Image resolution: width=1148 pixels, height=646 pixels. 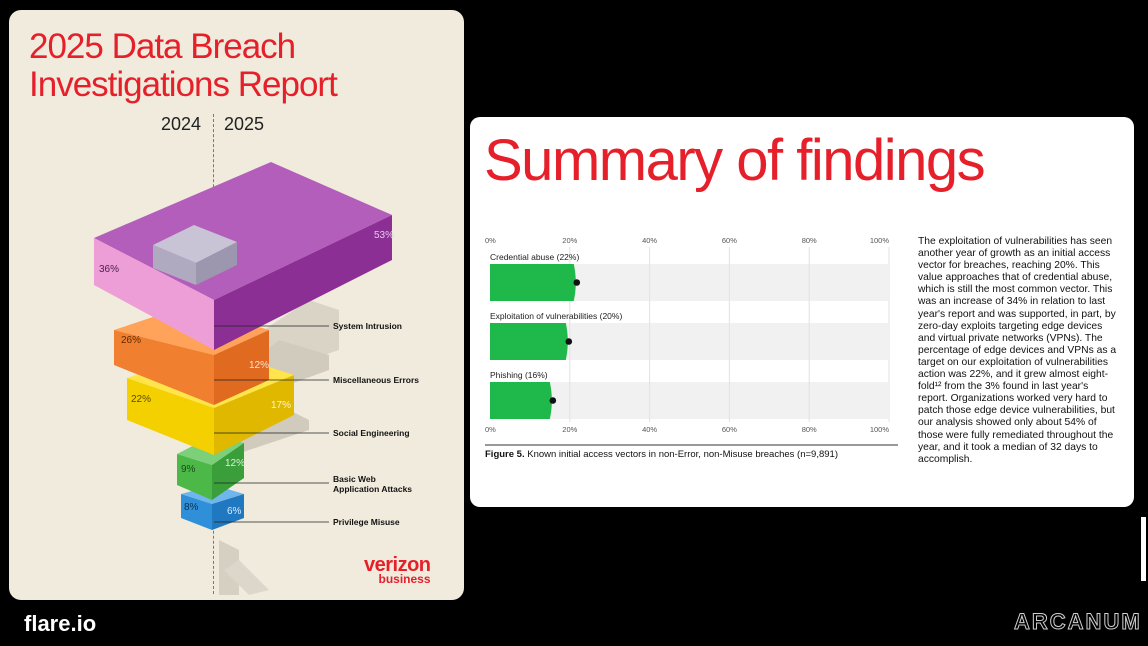 I want to click on bar-label-0: Credential abuse (22%), so click(x=534, y=257).